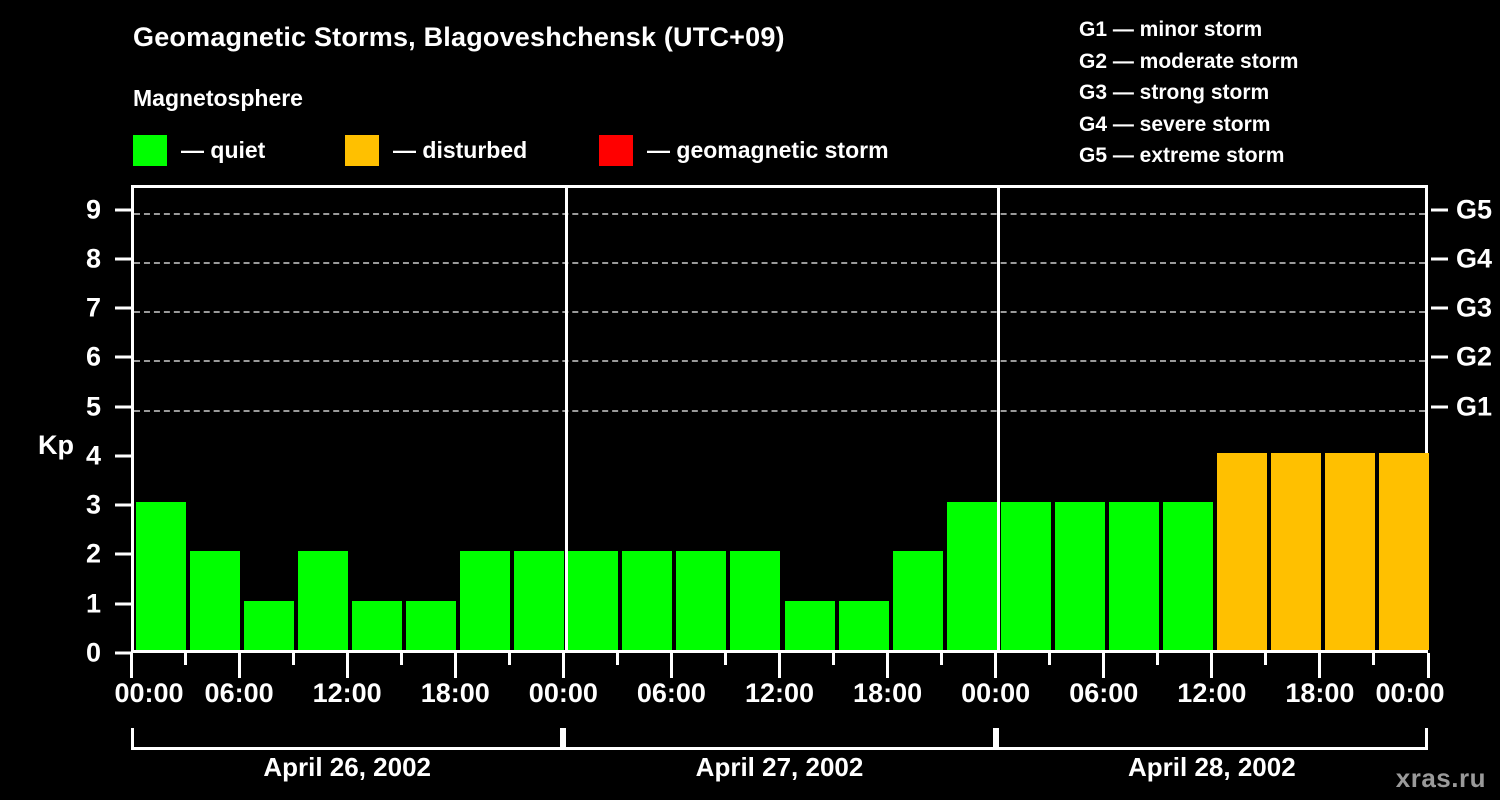  Describe the element at coordinates (1174, 92) in the screenshot. I see `g-scale-row-g3: G3 — strong storm` at that location.